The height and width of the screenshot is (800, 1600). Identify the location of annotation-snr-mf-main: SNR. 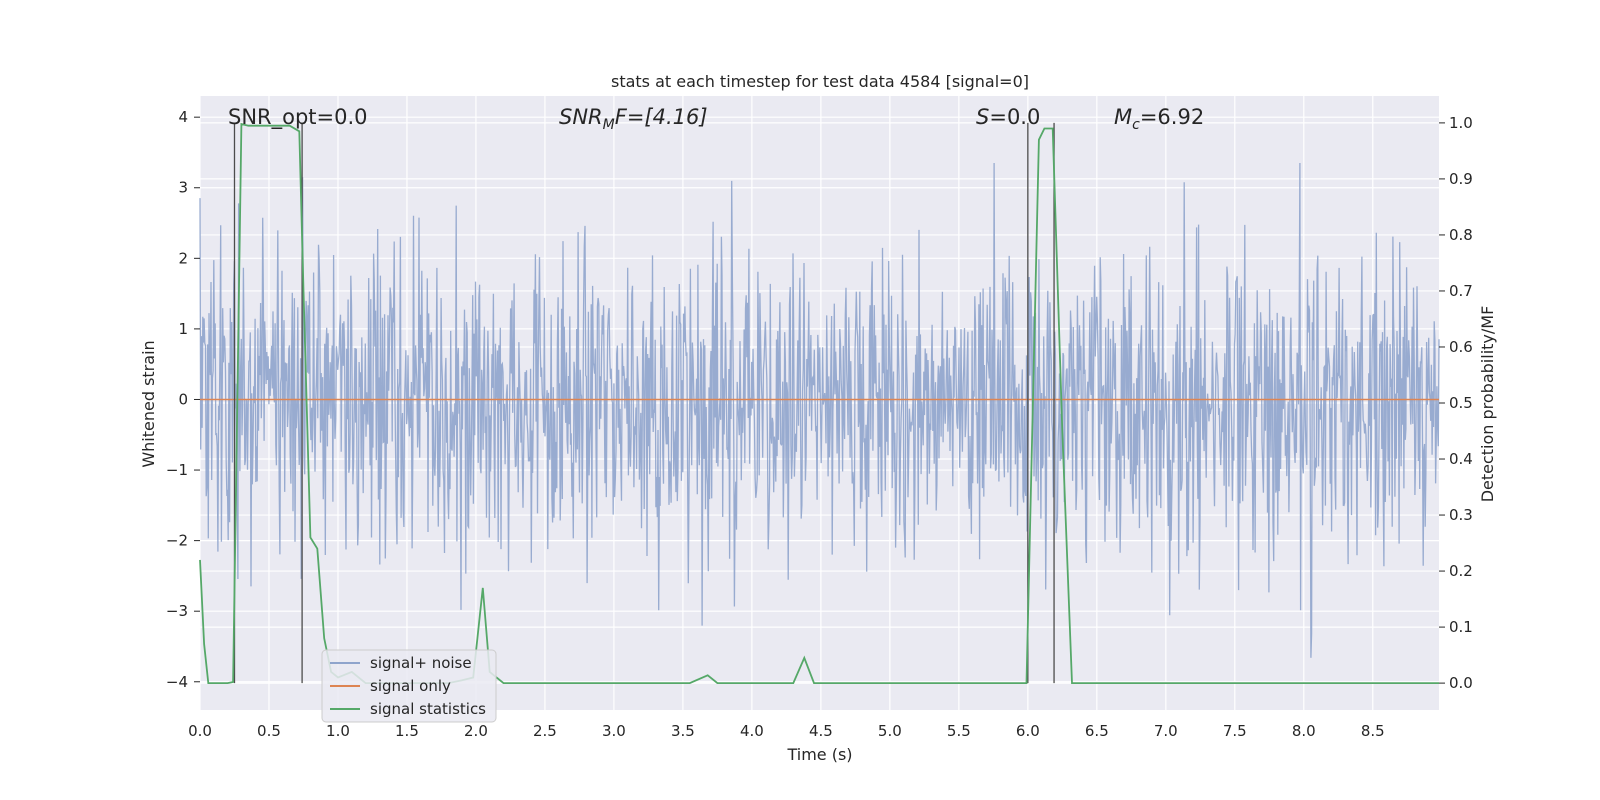
(581, 117).